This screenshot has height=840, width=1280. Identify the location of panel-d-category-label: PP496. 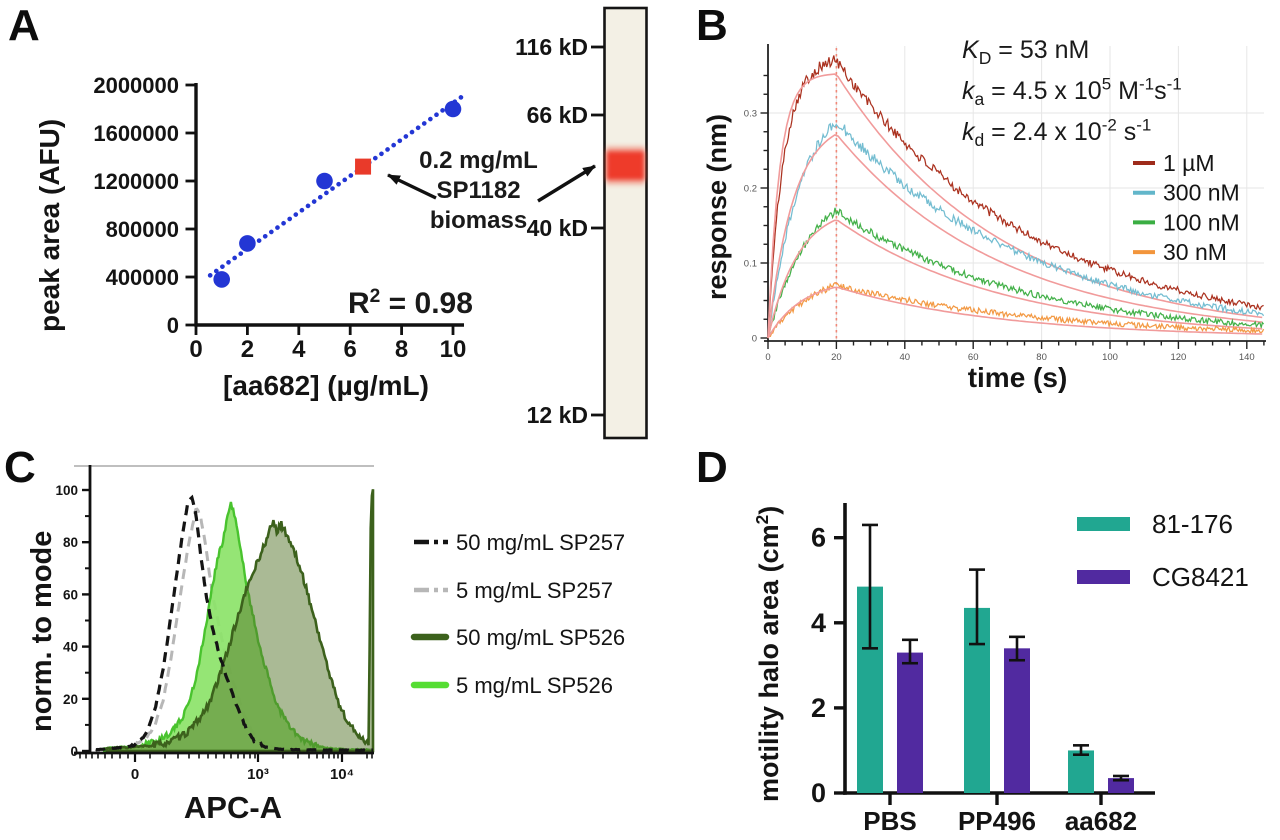
(997, 821).